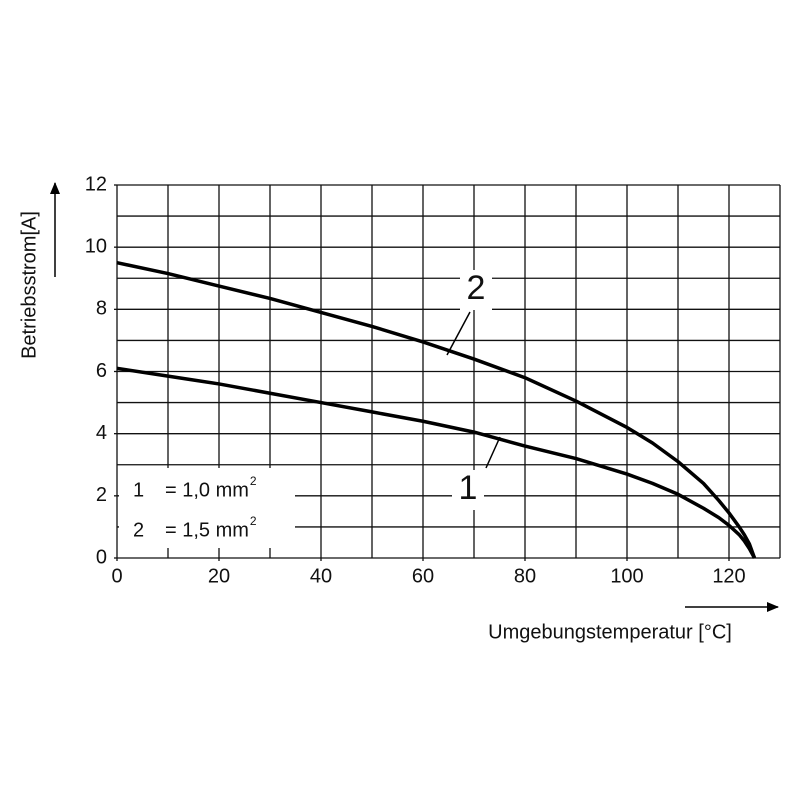 This screenshot has height=800, width=800. I want to click on curve-label: 1, so click(468, 488).